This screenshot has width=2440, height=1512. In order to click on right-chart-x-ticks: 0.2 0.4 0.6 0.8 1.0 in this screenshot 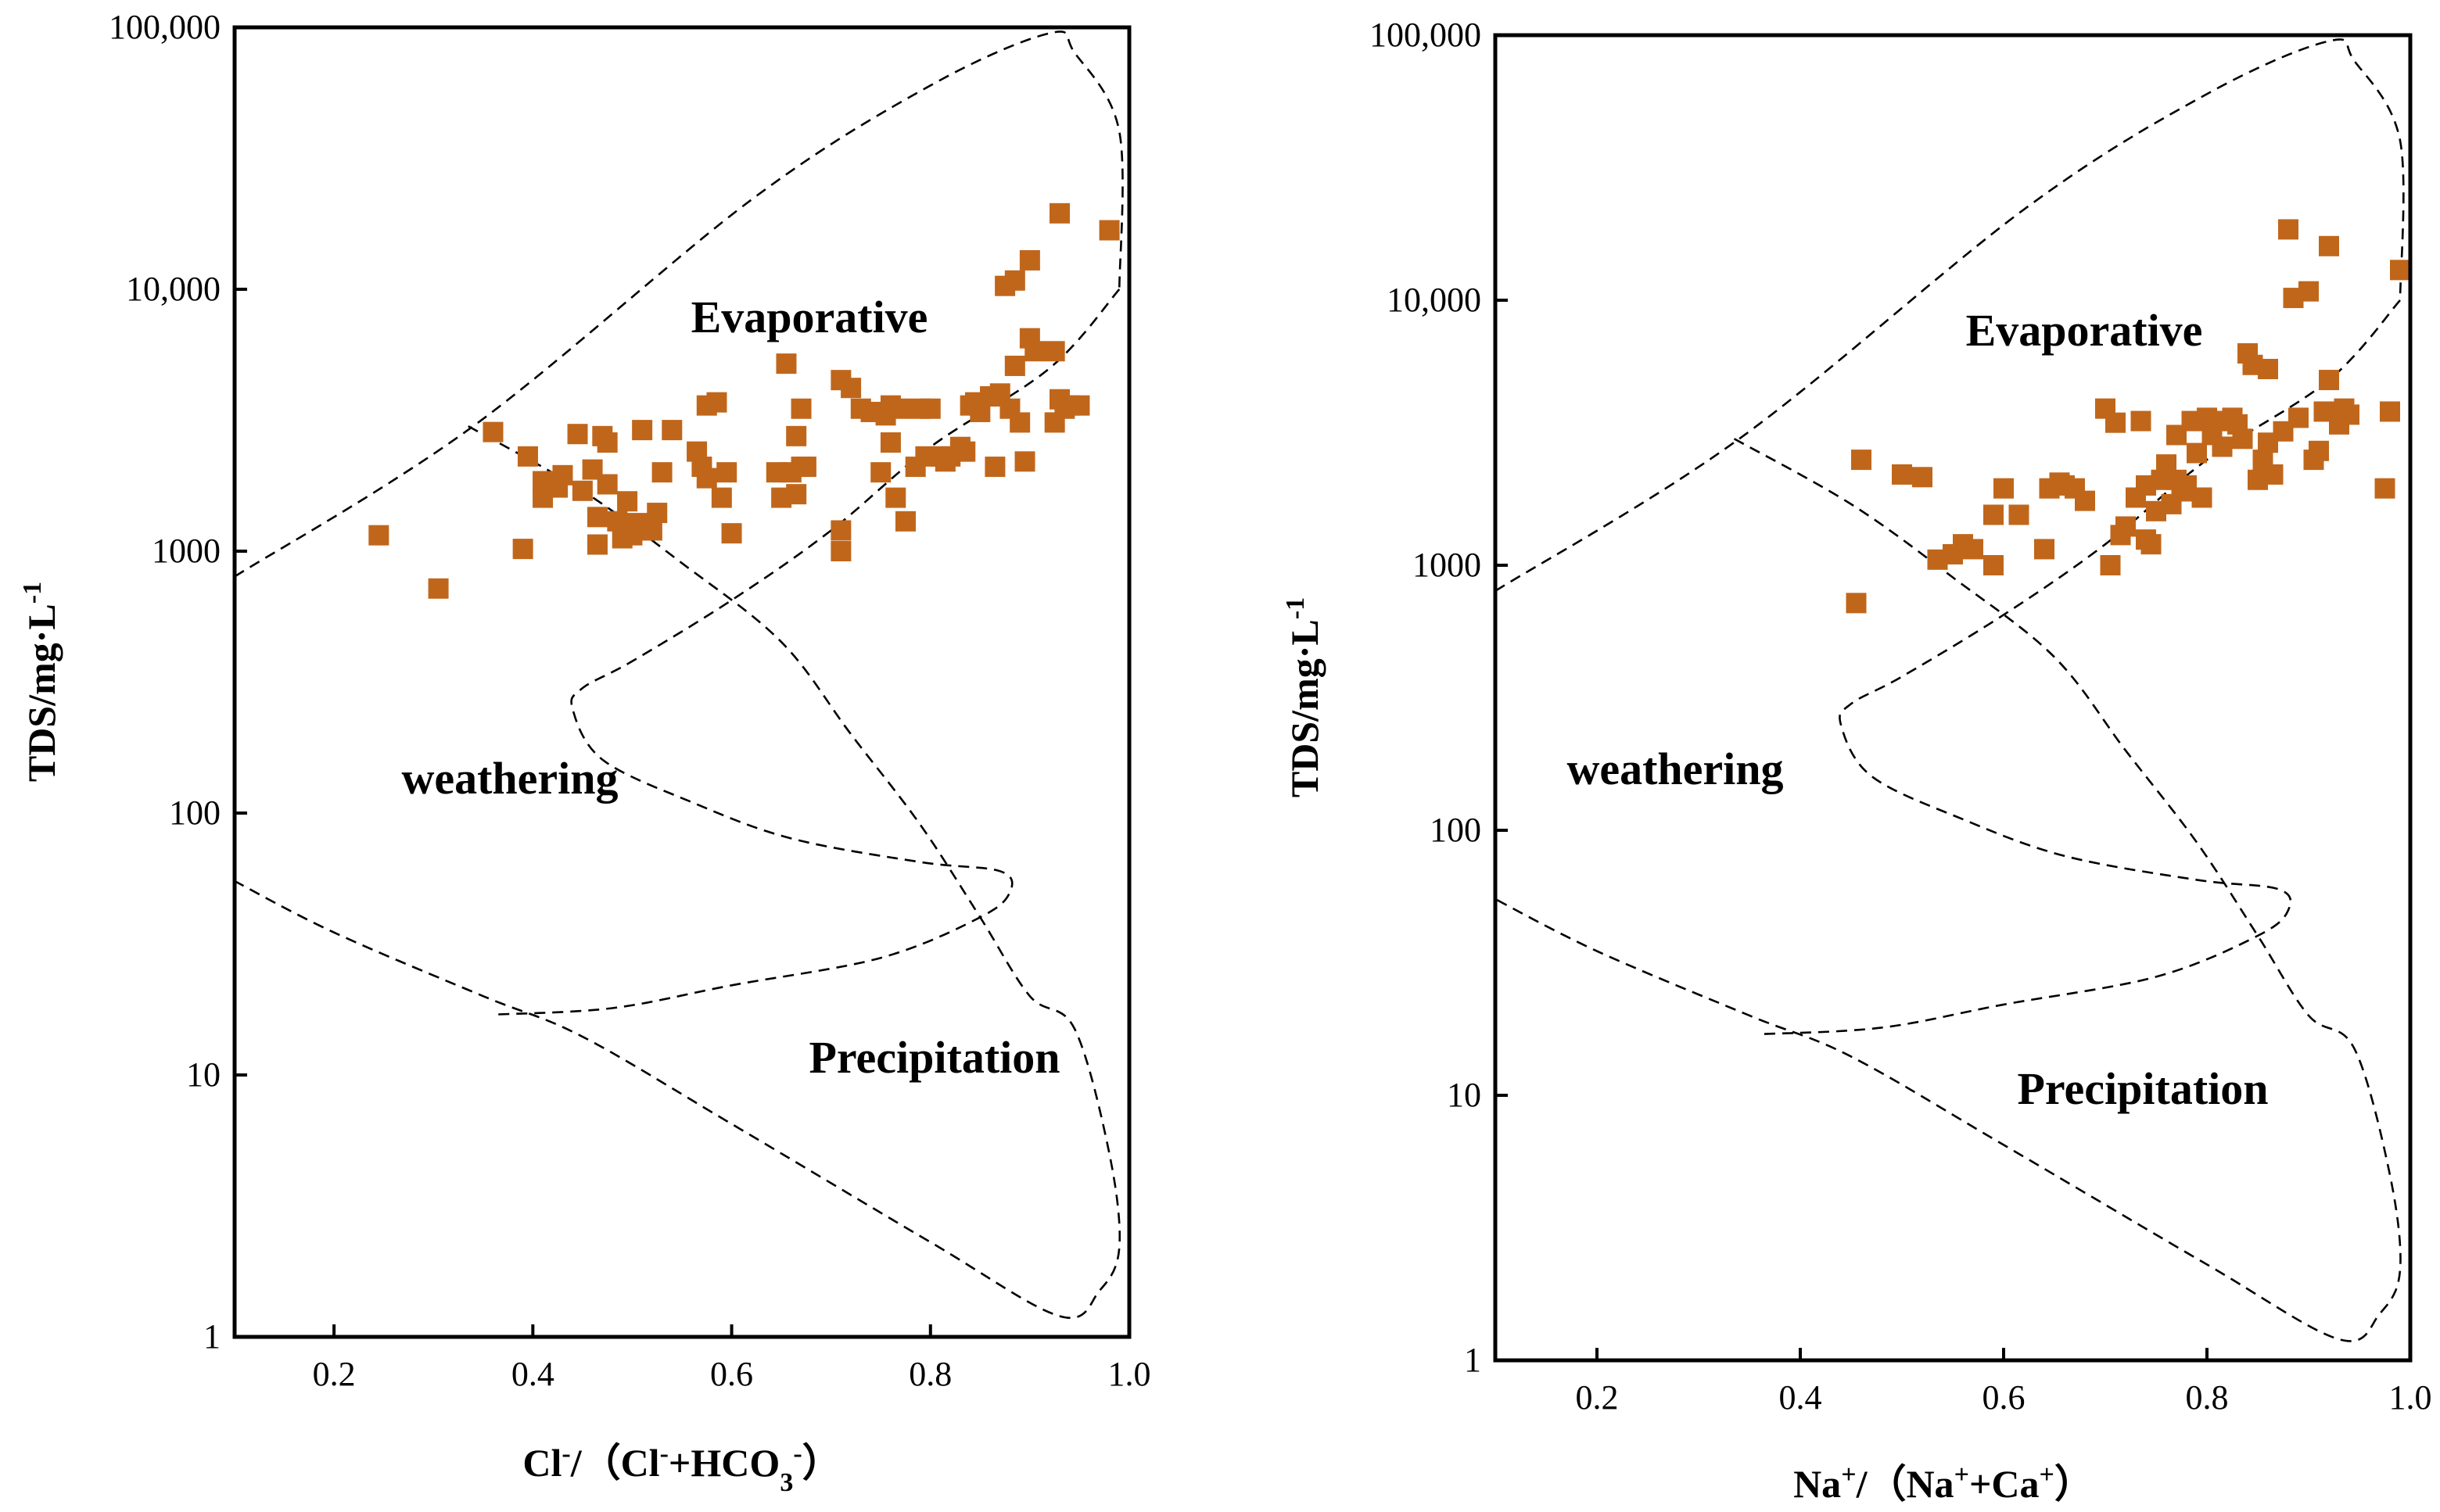, I will do `click(2004, 1382)`.